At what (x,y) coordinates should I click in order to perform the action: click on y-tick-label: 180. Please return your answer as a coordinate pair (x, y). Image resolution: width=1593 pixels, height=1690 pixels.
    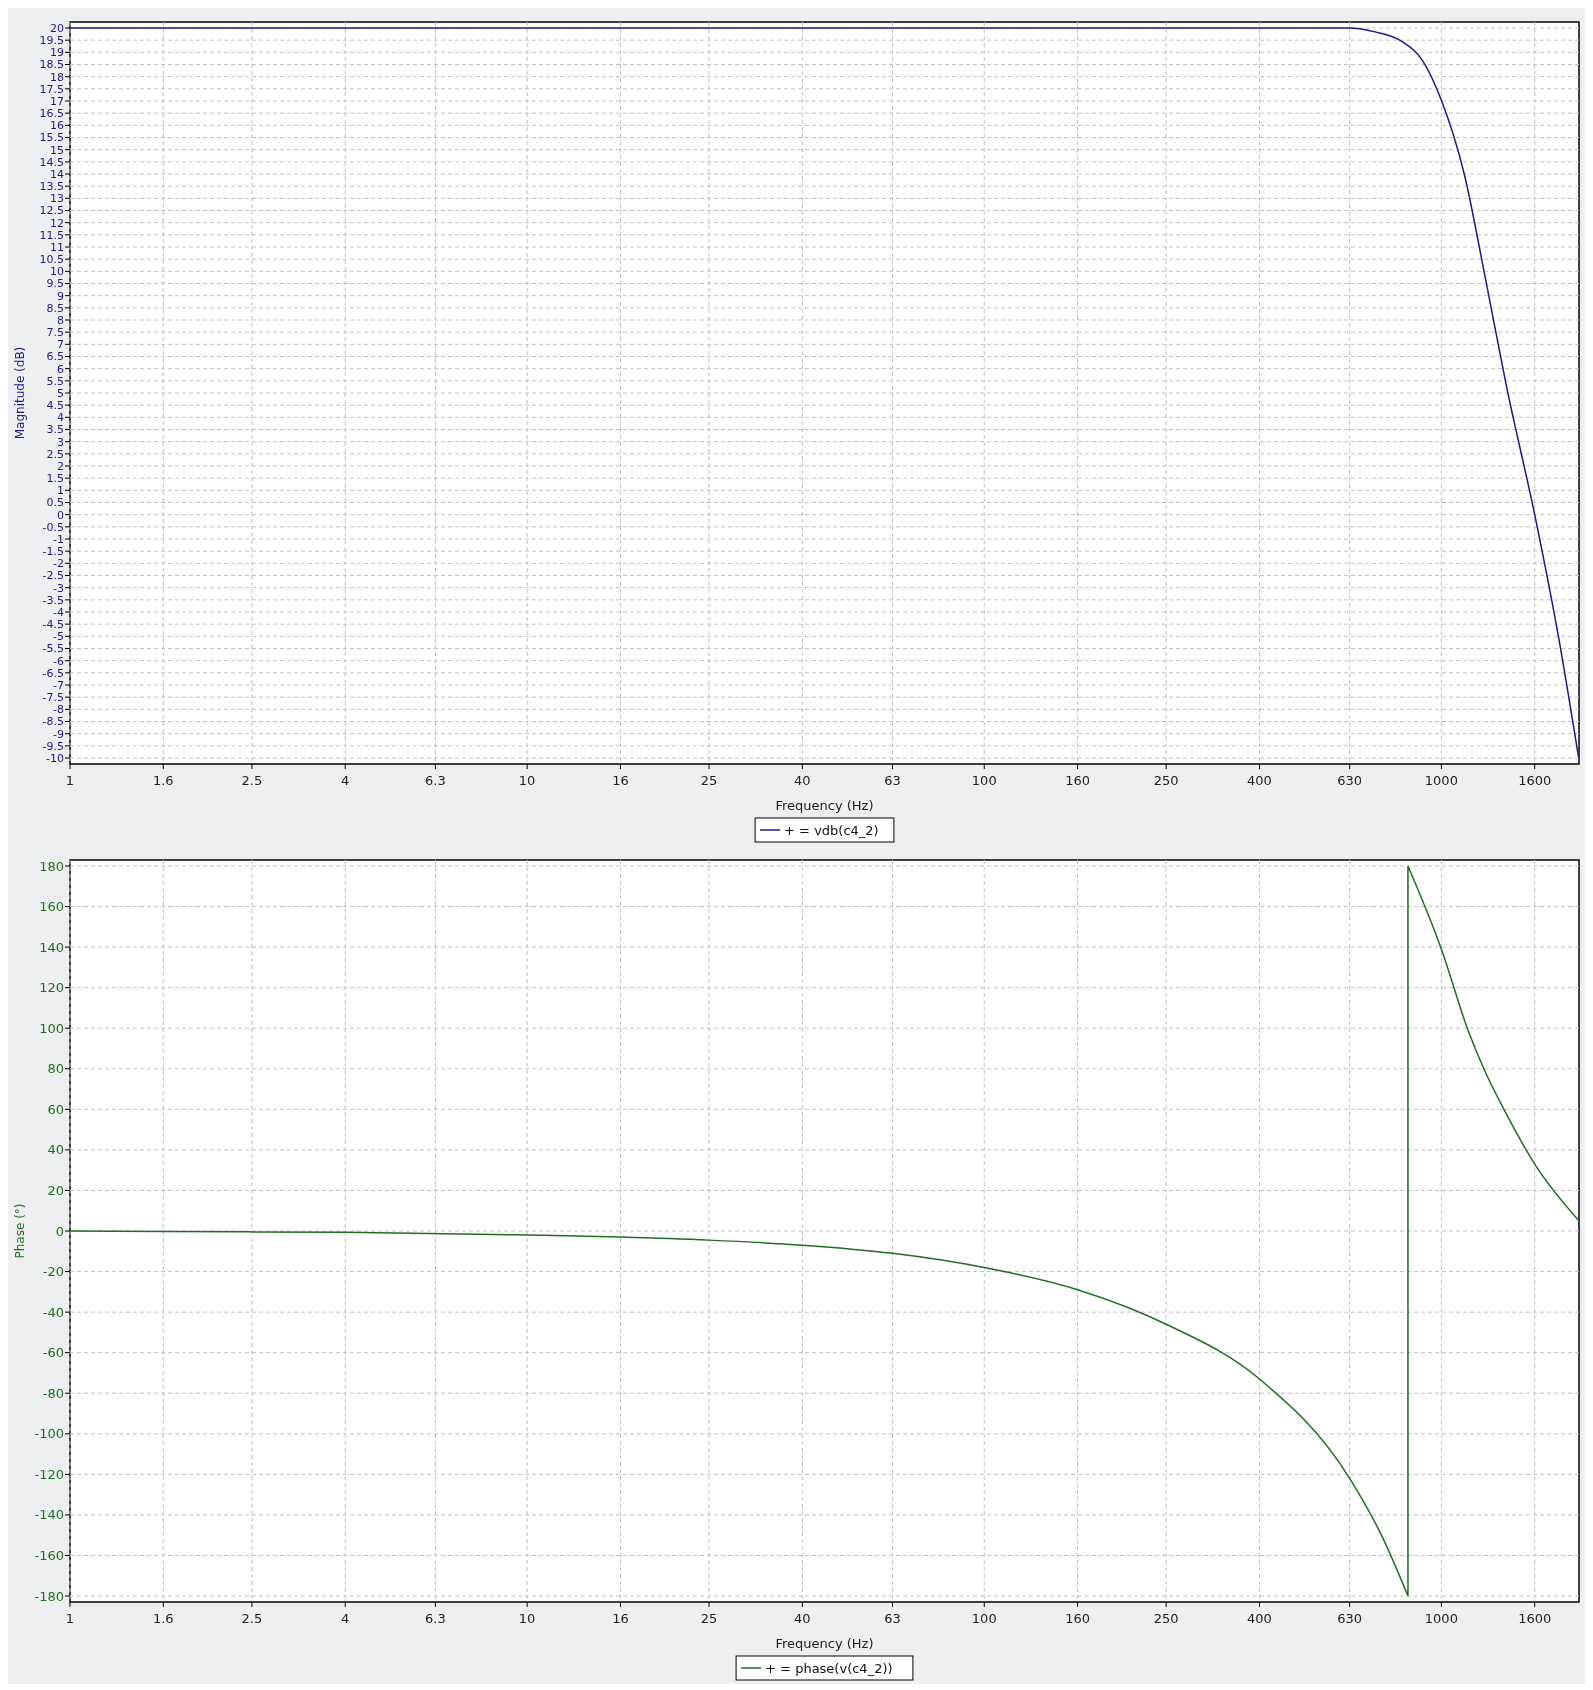
    Looking at the image, I should click on (51, 866).